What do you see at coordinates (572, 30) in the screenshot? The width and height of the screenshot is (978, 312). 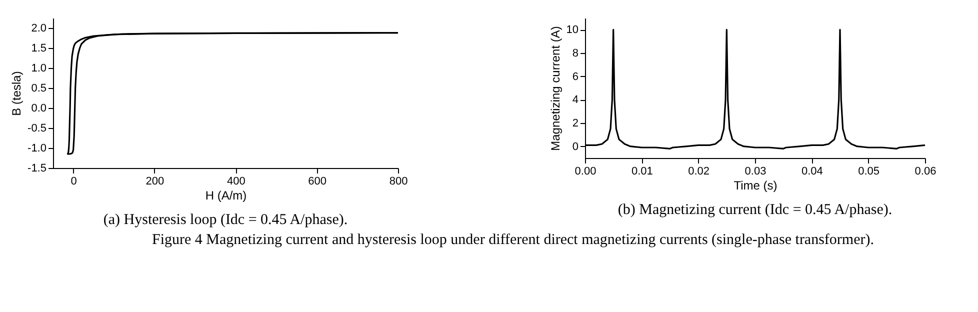 I see `y-tick-label: 10` at bounding box center [572, 30].